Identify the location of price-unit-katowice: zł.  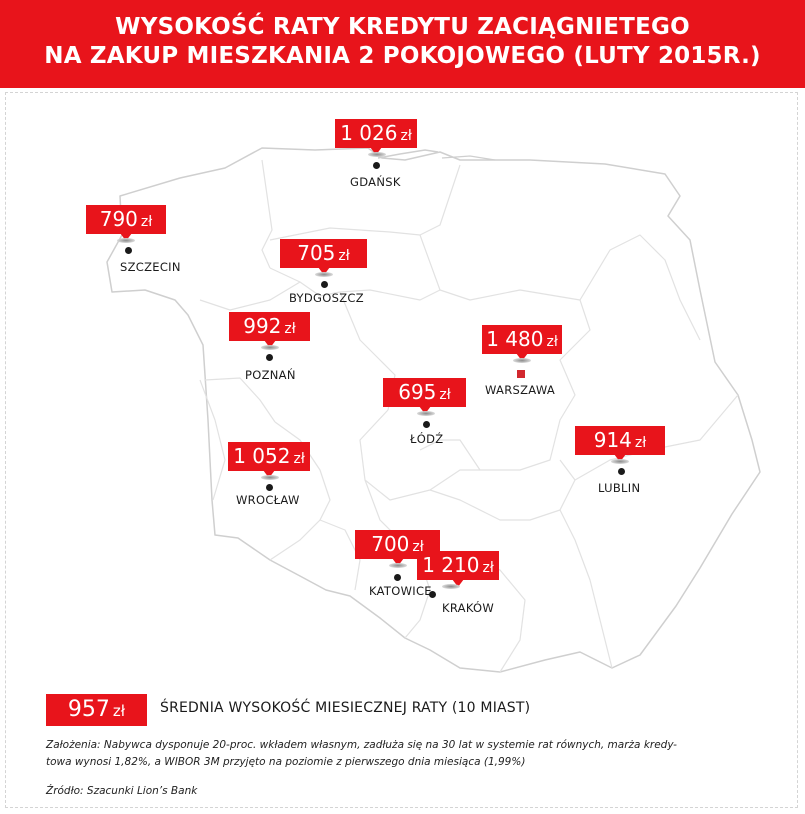
(418, 547).